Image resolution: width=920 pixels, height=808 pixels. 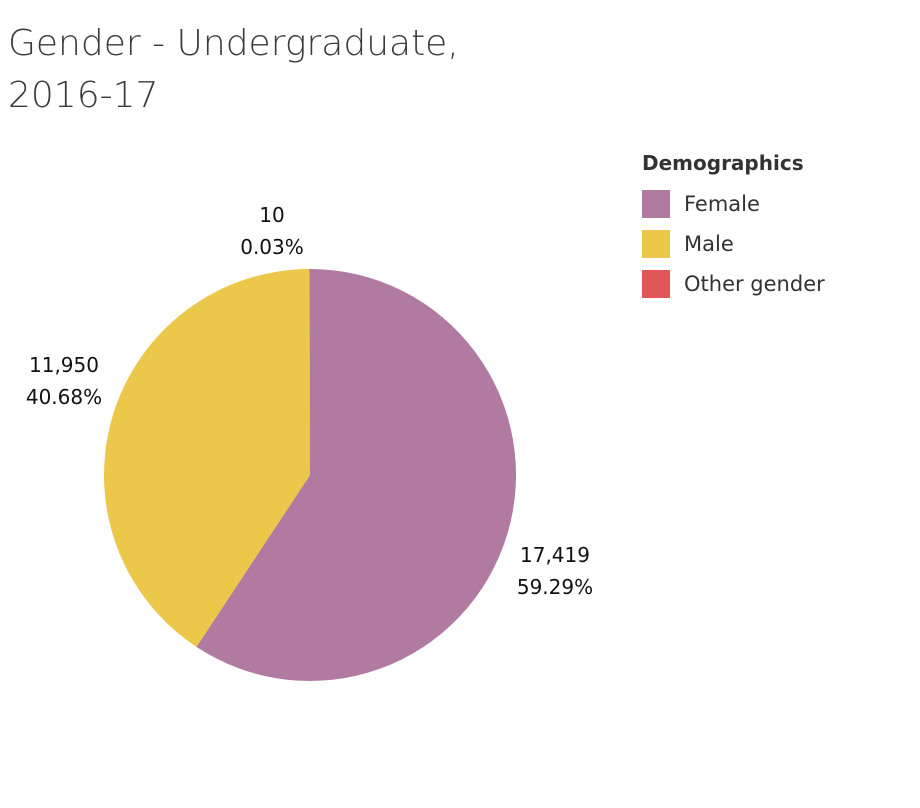 What do you see at coordinates (723, 163) in the screenshot?
I see `legend-title: Demographics` at bounding box center [723, 163].